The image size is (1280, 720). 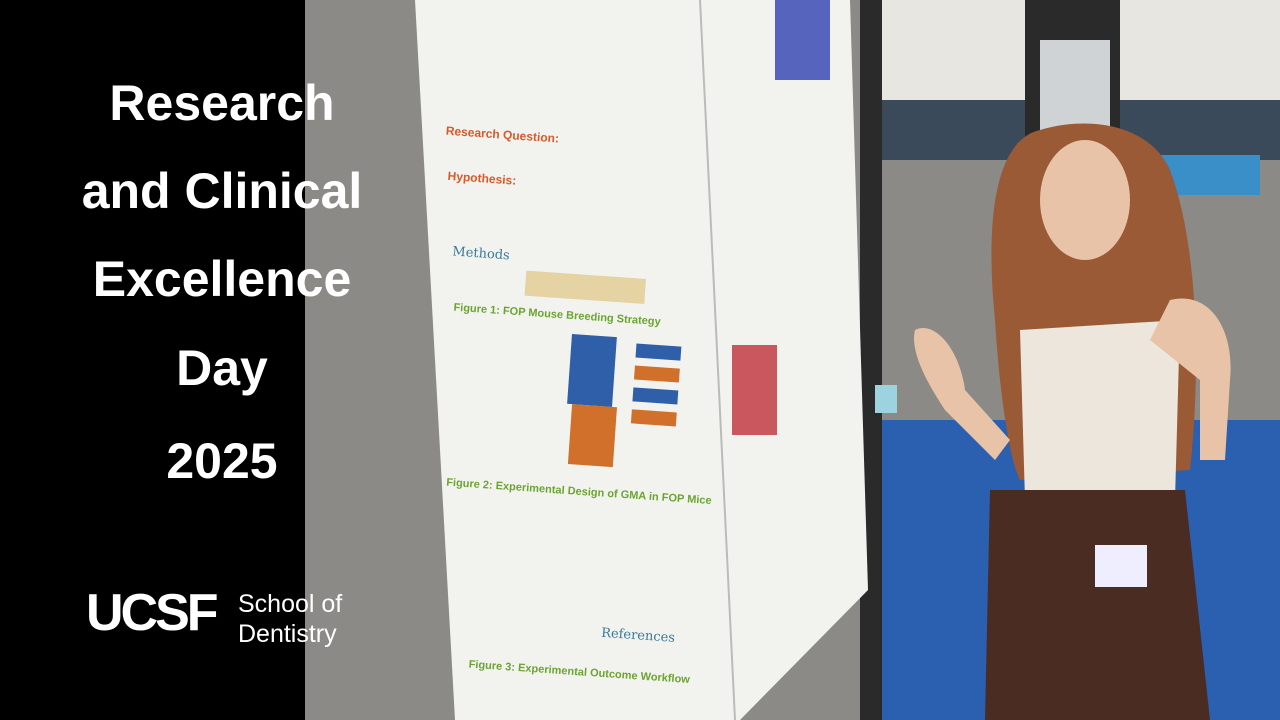 What do you see at coordinates (1097, 605) in the screenshot?
I see `trousers` at bounding box center [1097, 605].